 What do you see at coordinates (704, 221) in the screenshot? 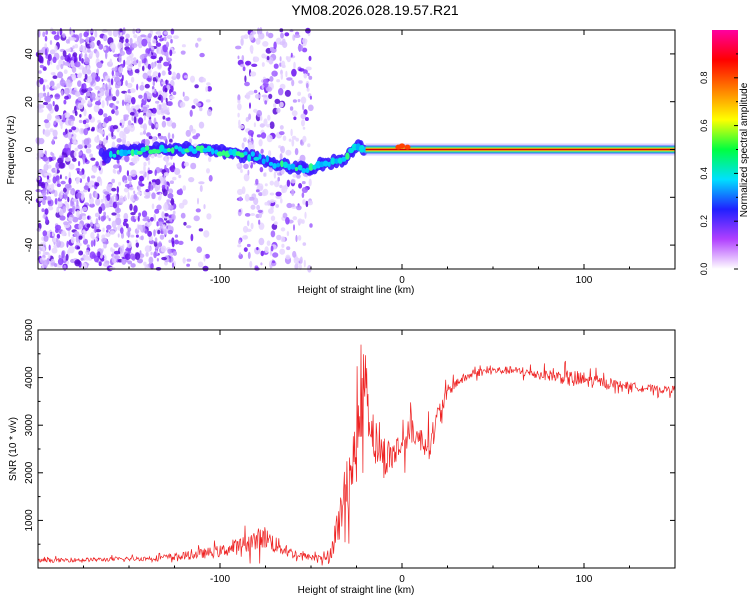
I see `colorbar-tick-label: 0.2` at bounding box center [704, 221].